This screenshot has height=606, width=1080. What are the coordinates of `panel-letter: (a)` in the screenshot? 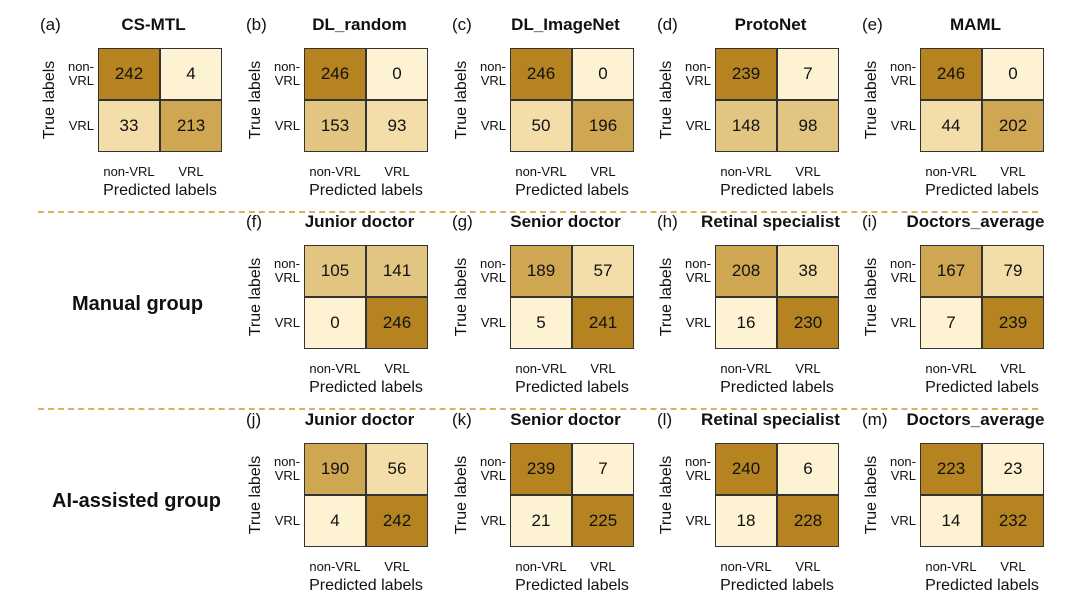 It's located at (50, 24).